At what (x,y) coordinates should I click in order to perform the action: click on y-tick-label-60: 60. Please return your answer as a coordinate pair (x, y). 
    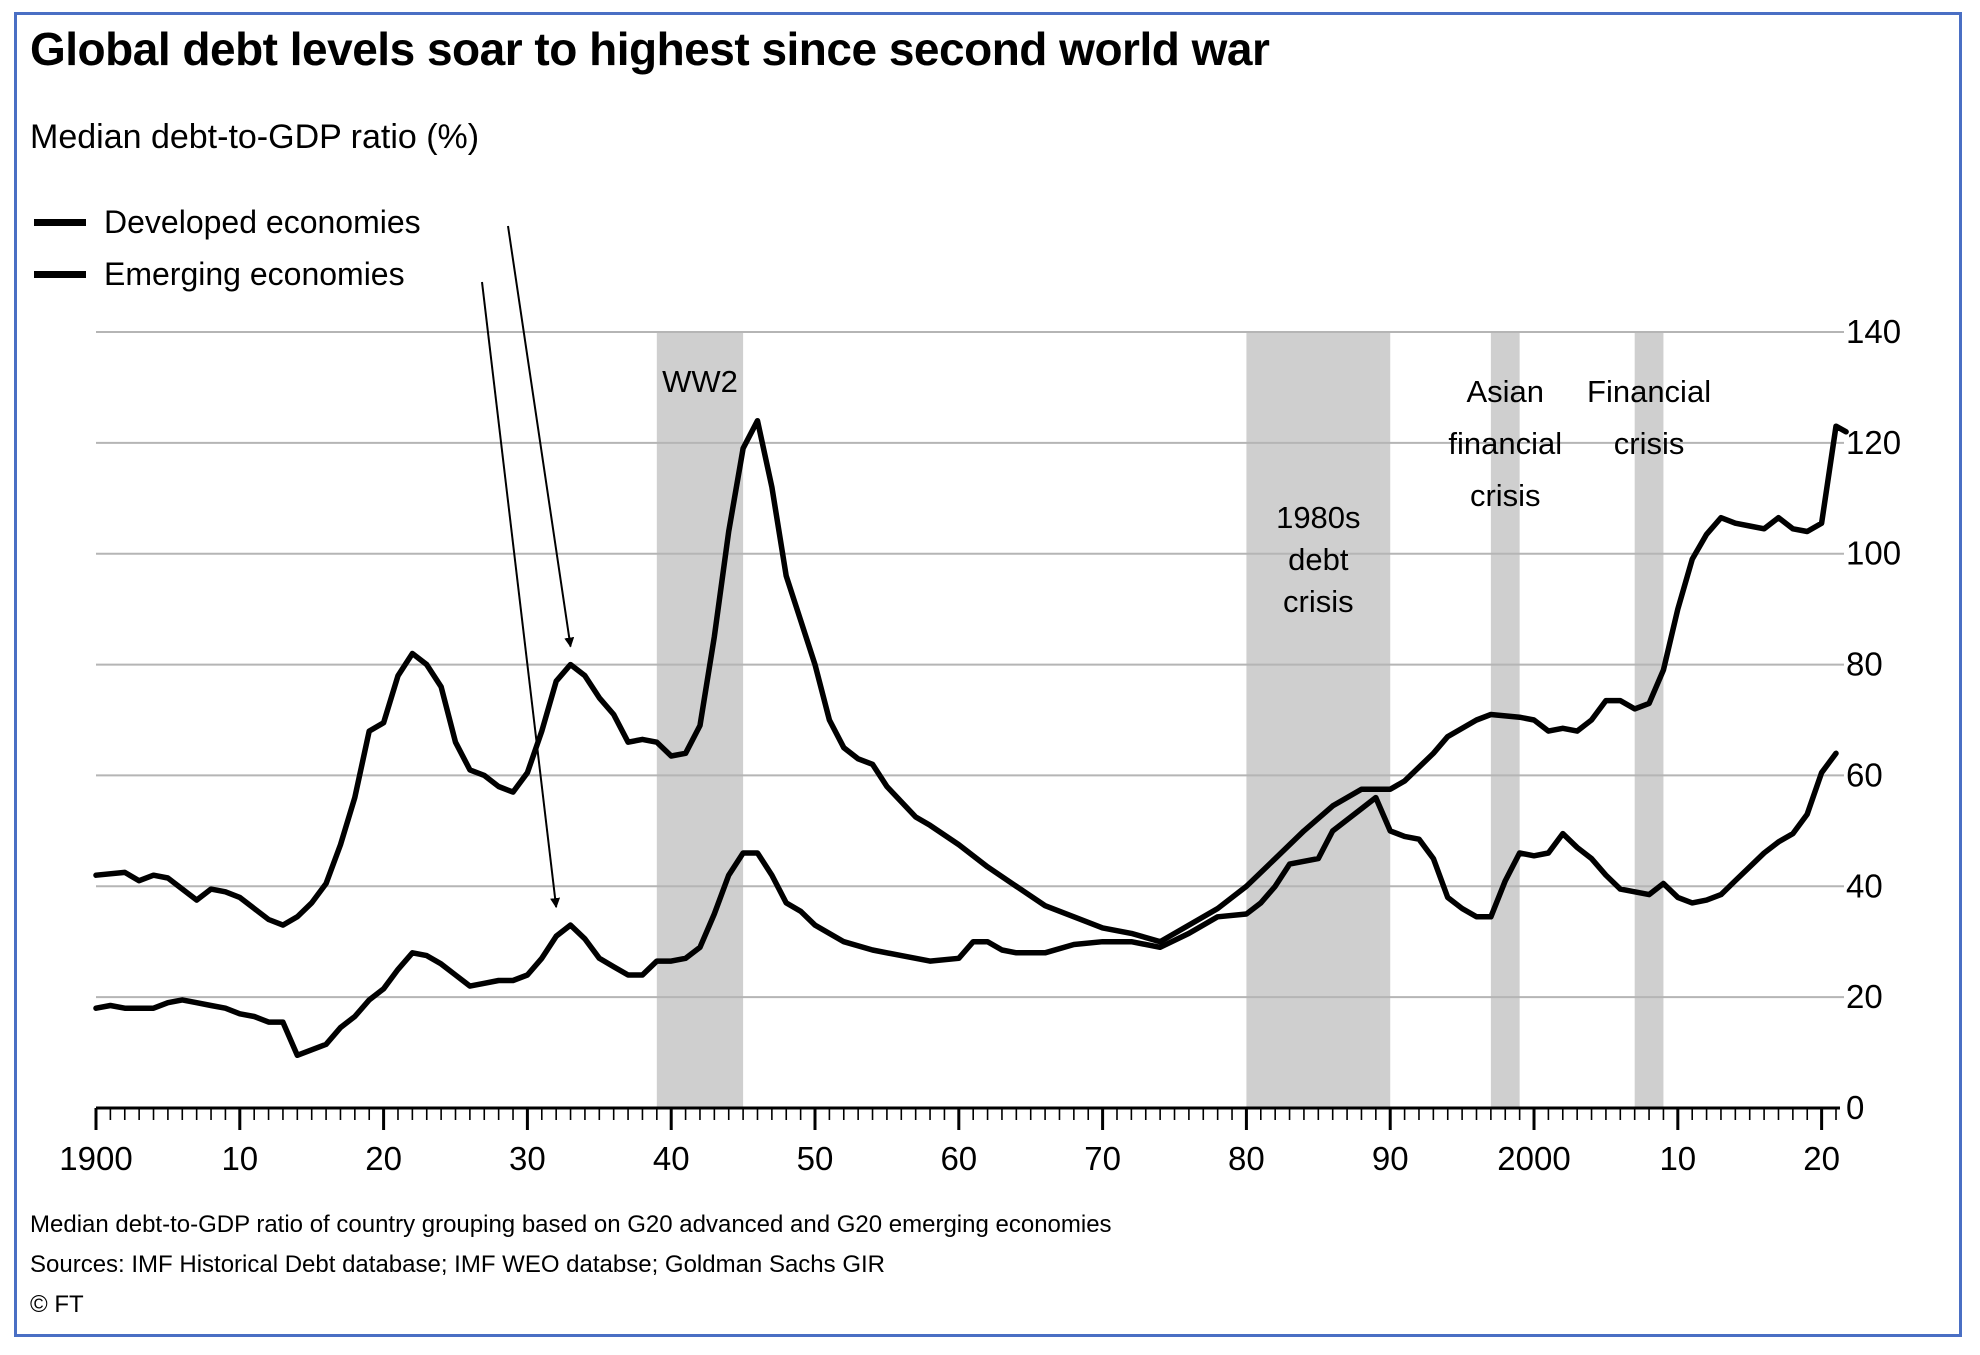
    Looking at the image, I should click on (1864, 774).